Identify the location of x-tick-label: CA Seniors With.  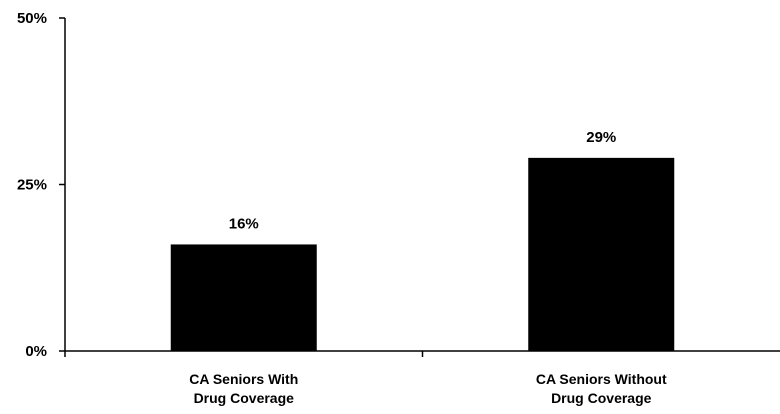
(243, 379).